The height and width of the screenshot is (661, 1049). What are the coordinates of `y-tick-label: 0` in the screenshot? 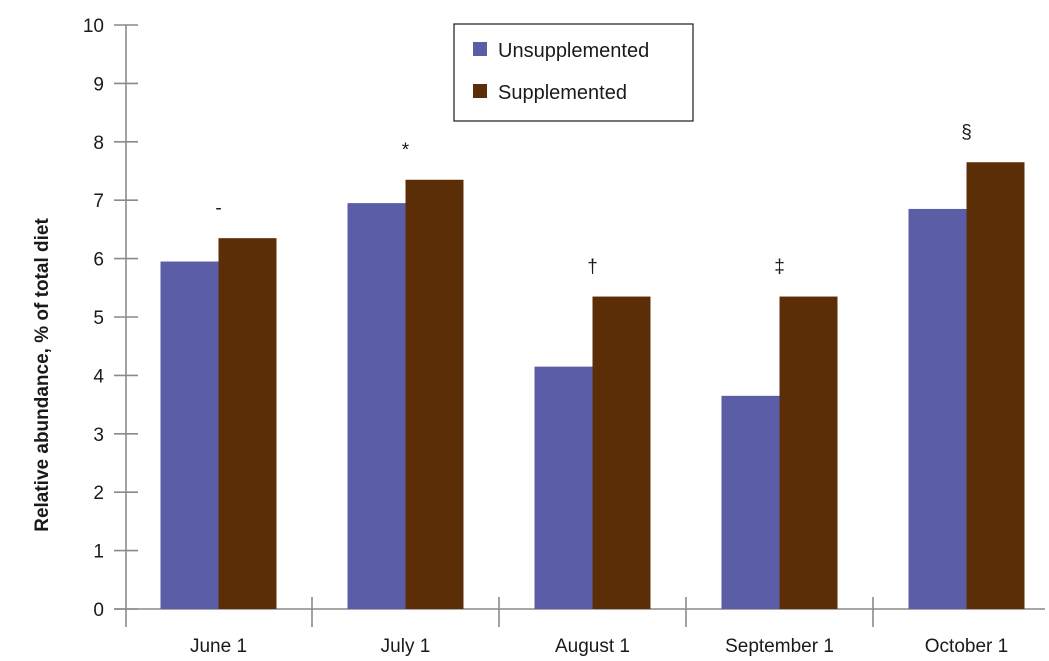 It's located at (98, 610).